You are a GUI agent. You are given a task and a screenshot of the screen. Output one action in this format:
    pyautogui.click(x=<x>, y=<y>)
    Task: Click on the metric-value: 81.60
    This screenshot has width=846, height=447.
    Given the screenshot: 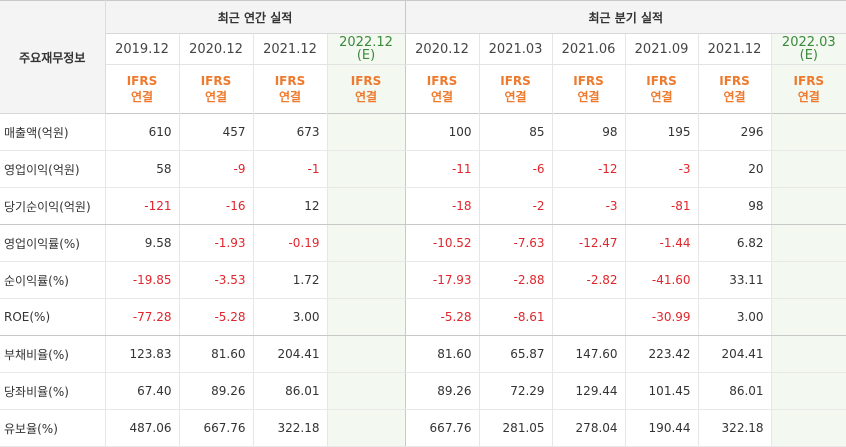 What is the action you would take?
    pyautogui.click(x=442, y=354)
    